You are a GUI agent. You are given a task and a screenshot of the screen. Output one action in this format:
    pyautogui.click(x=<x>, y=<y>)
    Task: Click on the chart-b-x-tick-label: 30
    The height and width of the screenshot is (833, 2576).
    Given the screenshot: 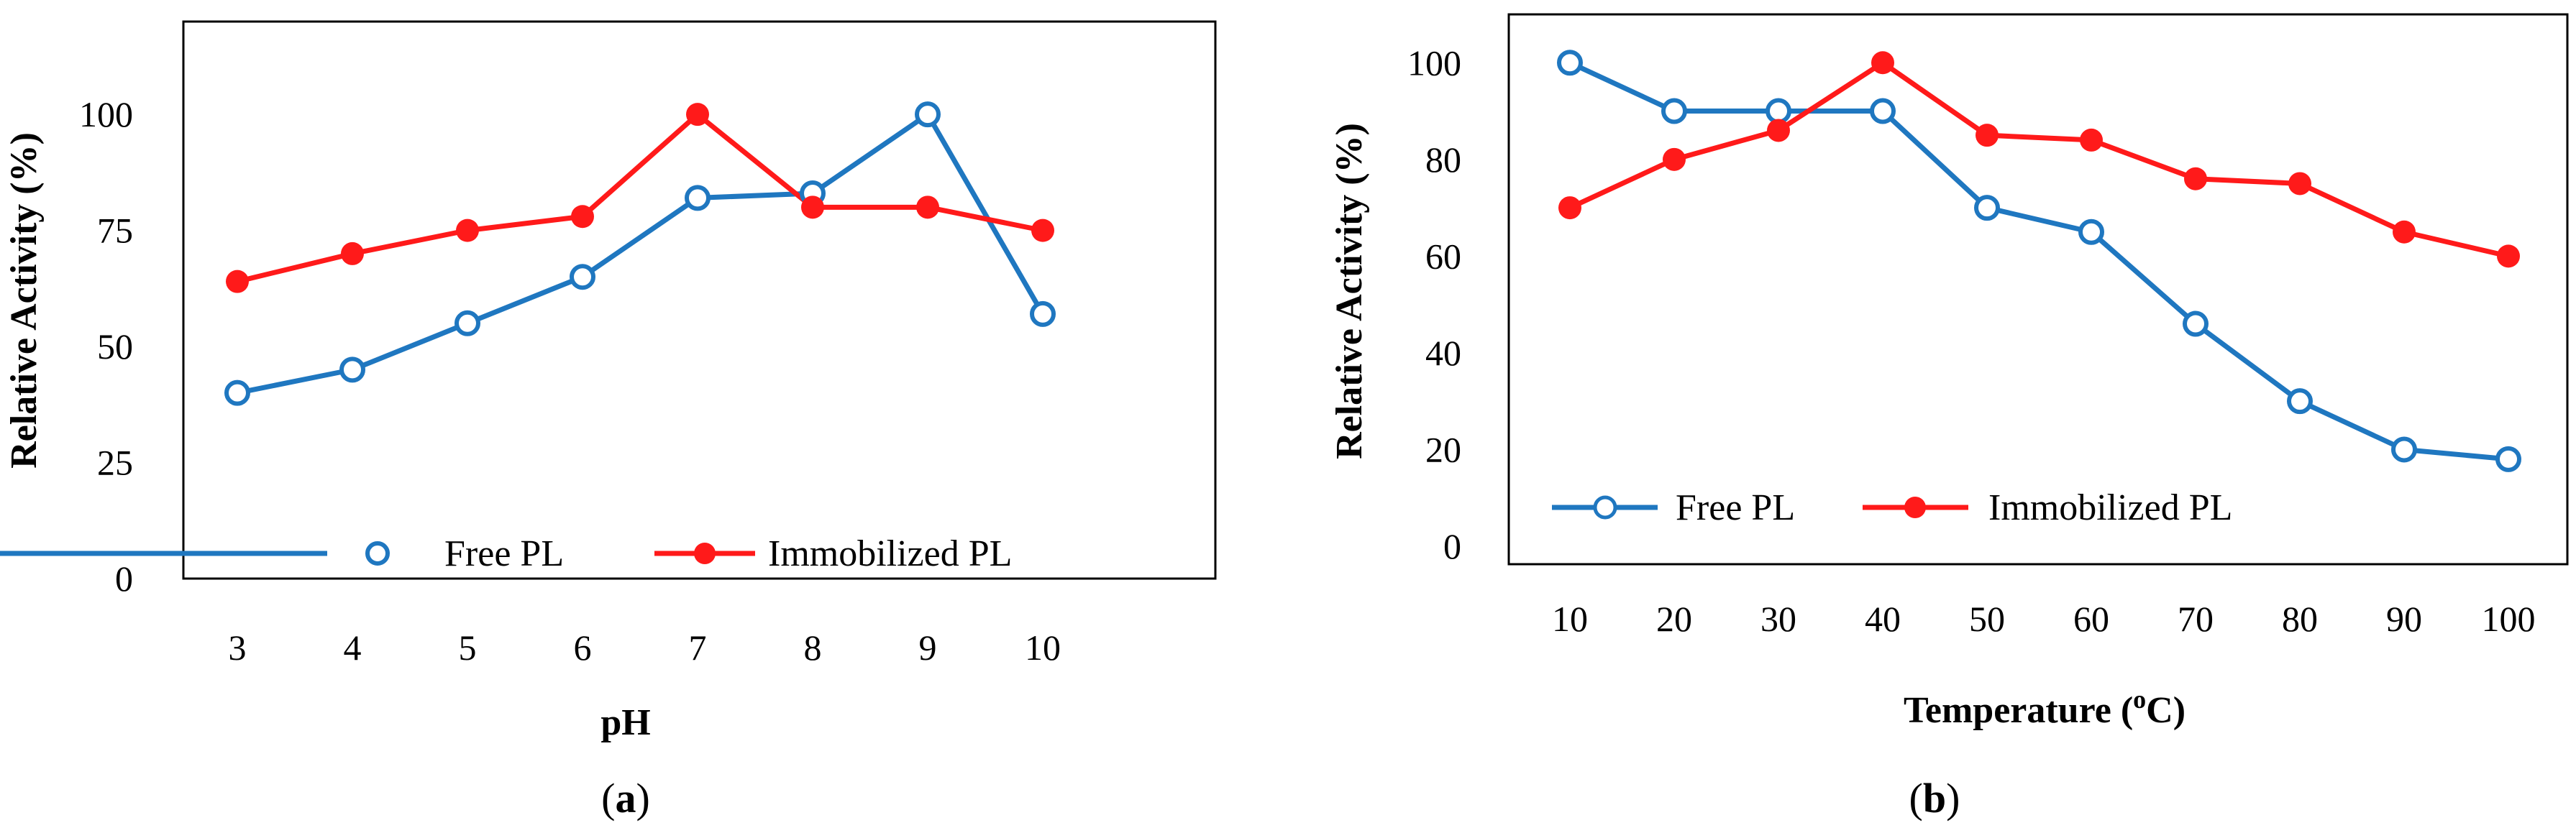 What is the action you would take?
    pyautogui.click(x=1778, y=619)
    